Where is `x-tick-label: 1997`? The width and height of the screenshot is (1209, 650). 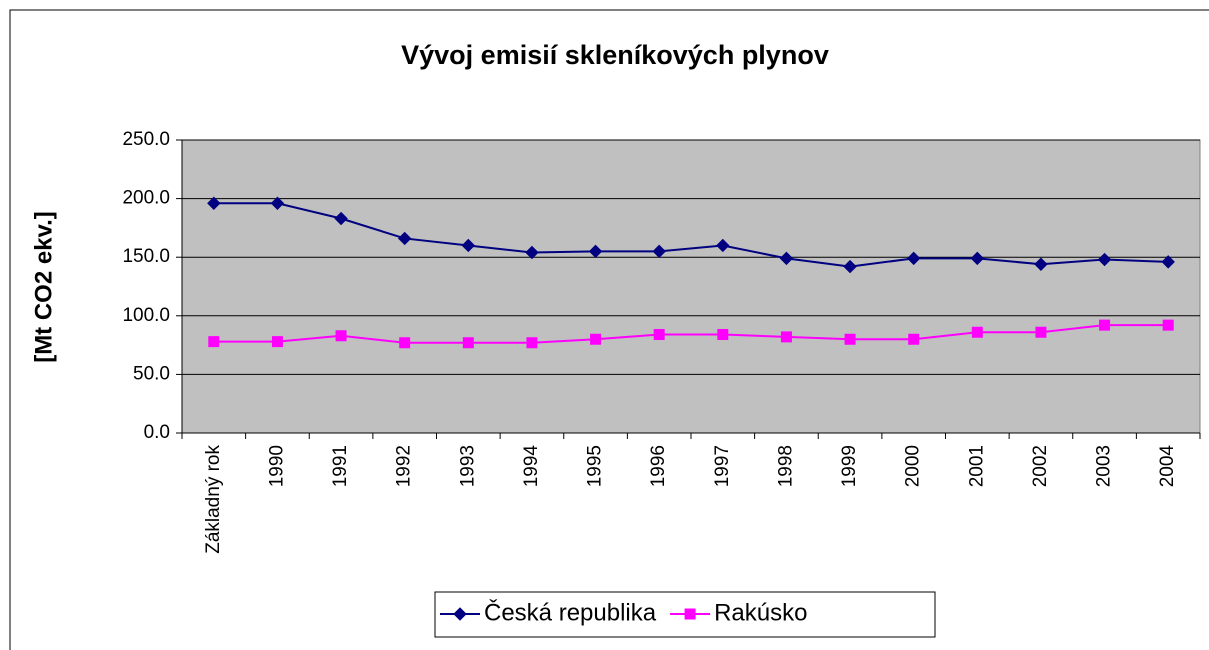
x-tick-label: 1997 is located at coordinates (722, 466).